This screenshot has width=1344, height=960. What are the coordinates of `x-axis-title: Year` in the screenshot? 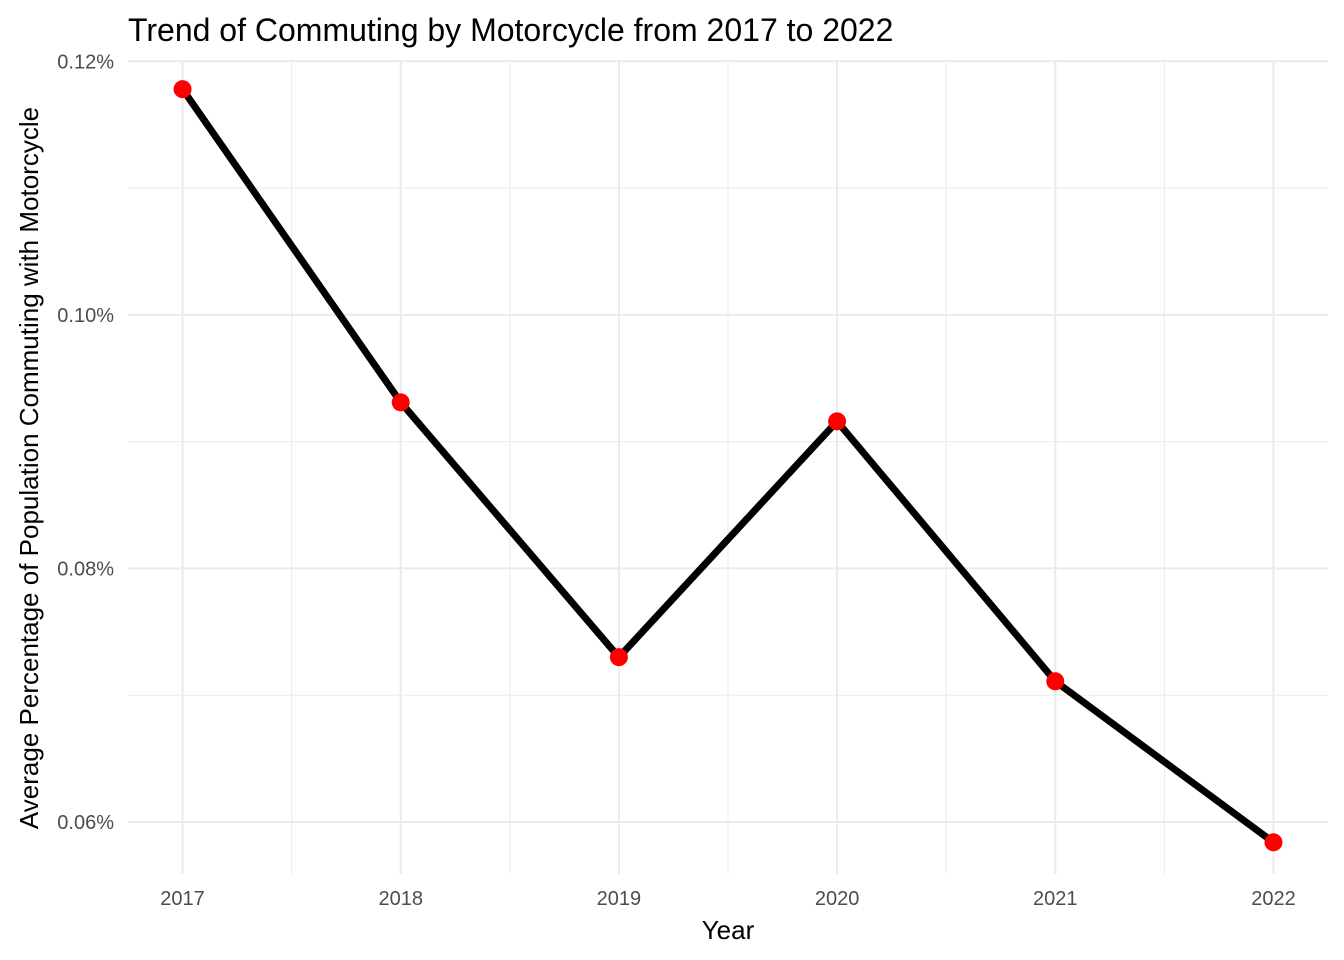 It's located at (728, 930).